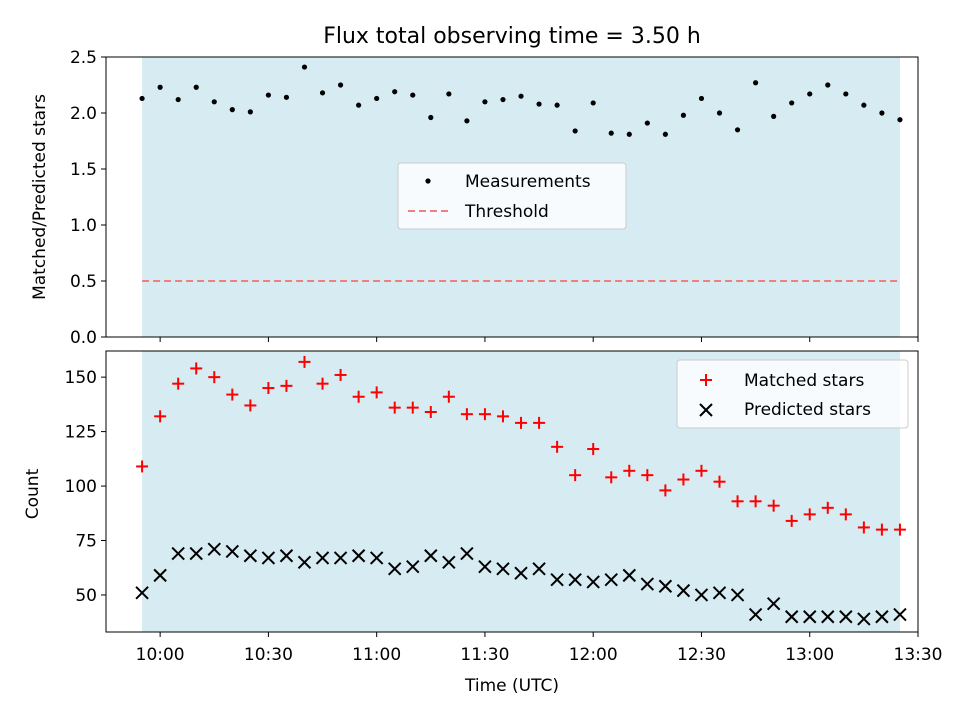 The image size is (960, 720). Describe the element at coordinates (521, 584) in the screenshot. I see `predicted-stars-points` at that location.